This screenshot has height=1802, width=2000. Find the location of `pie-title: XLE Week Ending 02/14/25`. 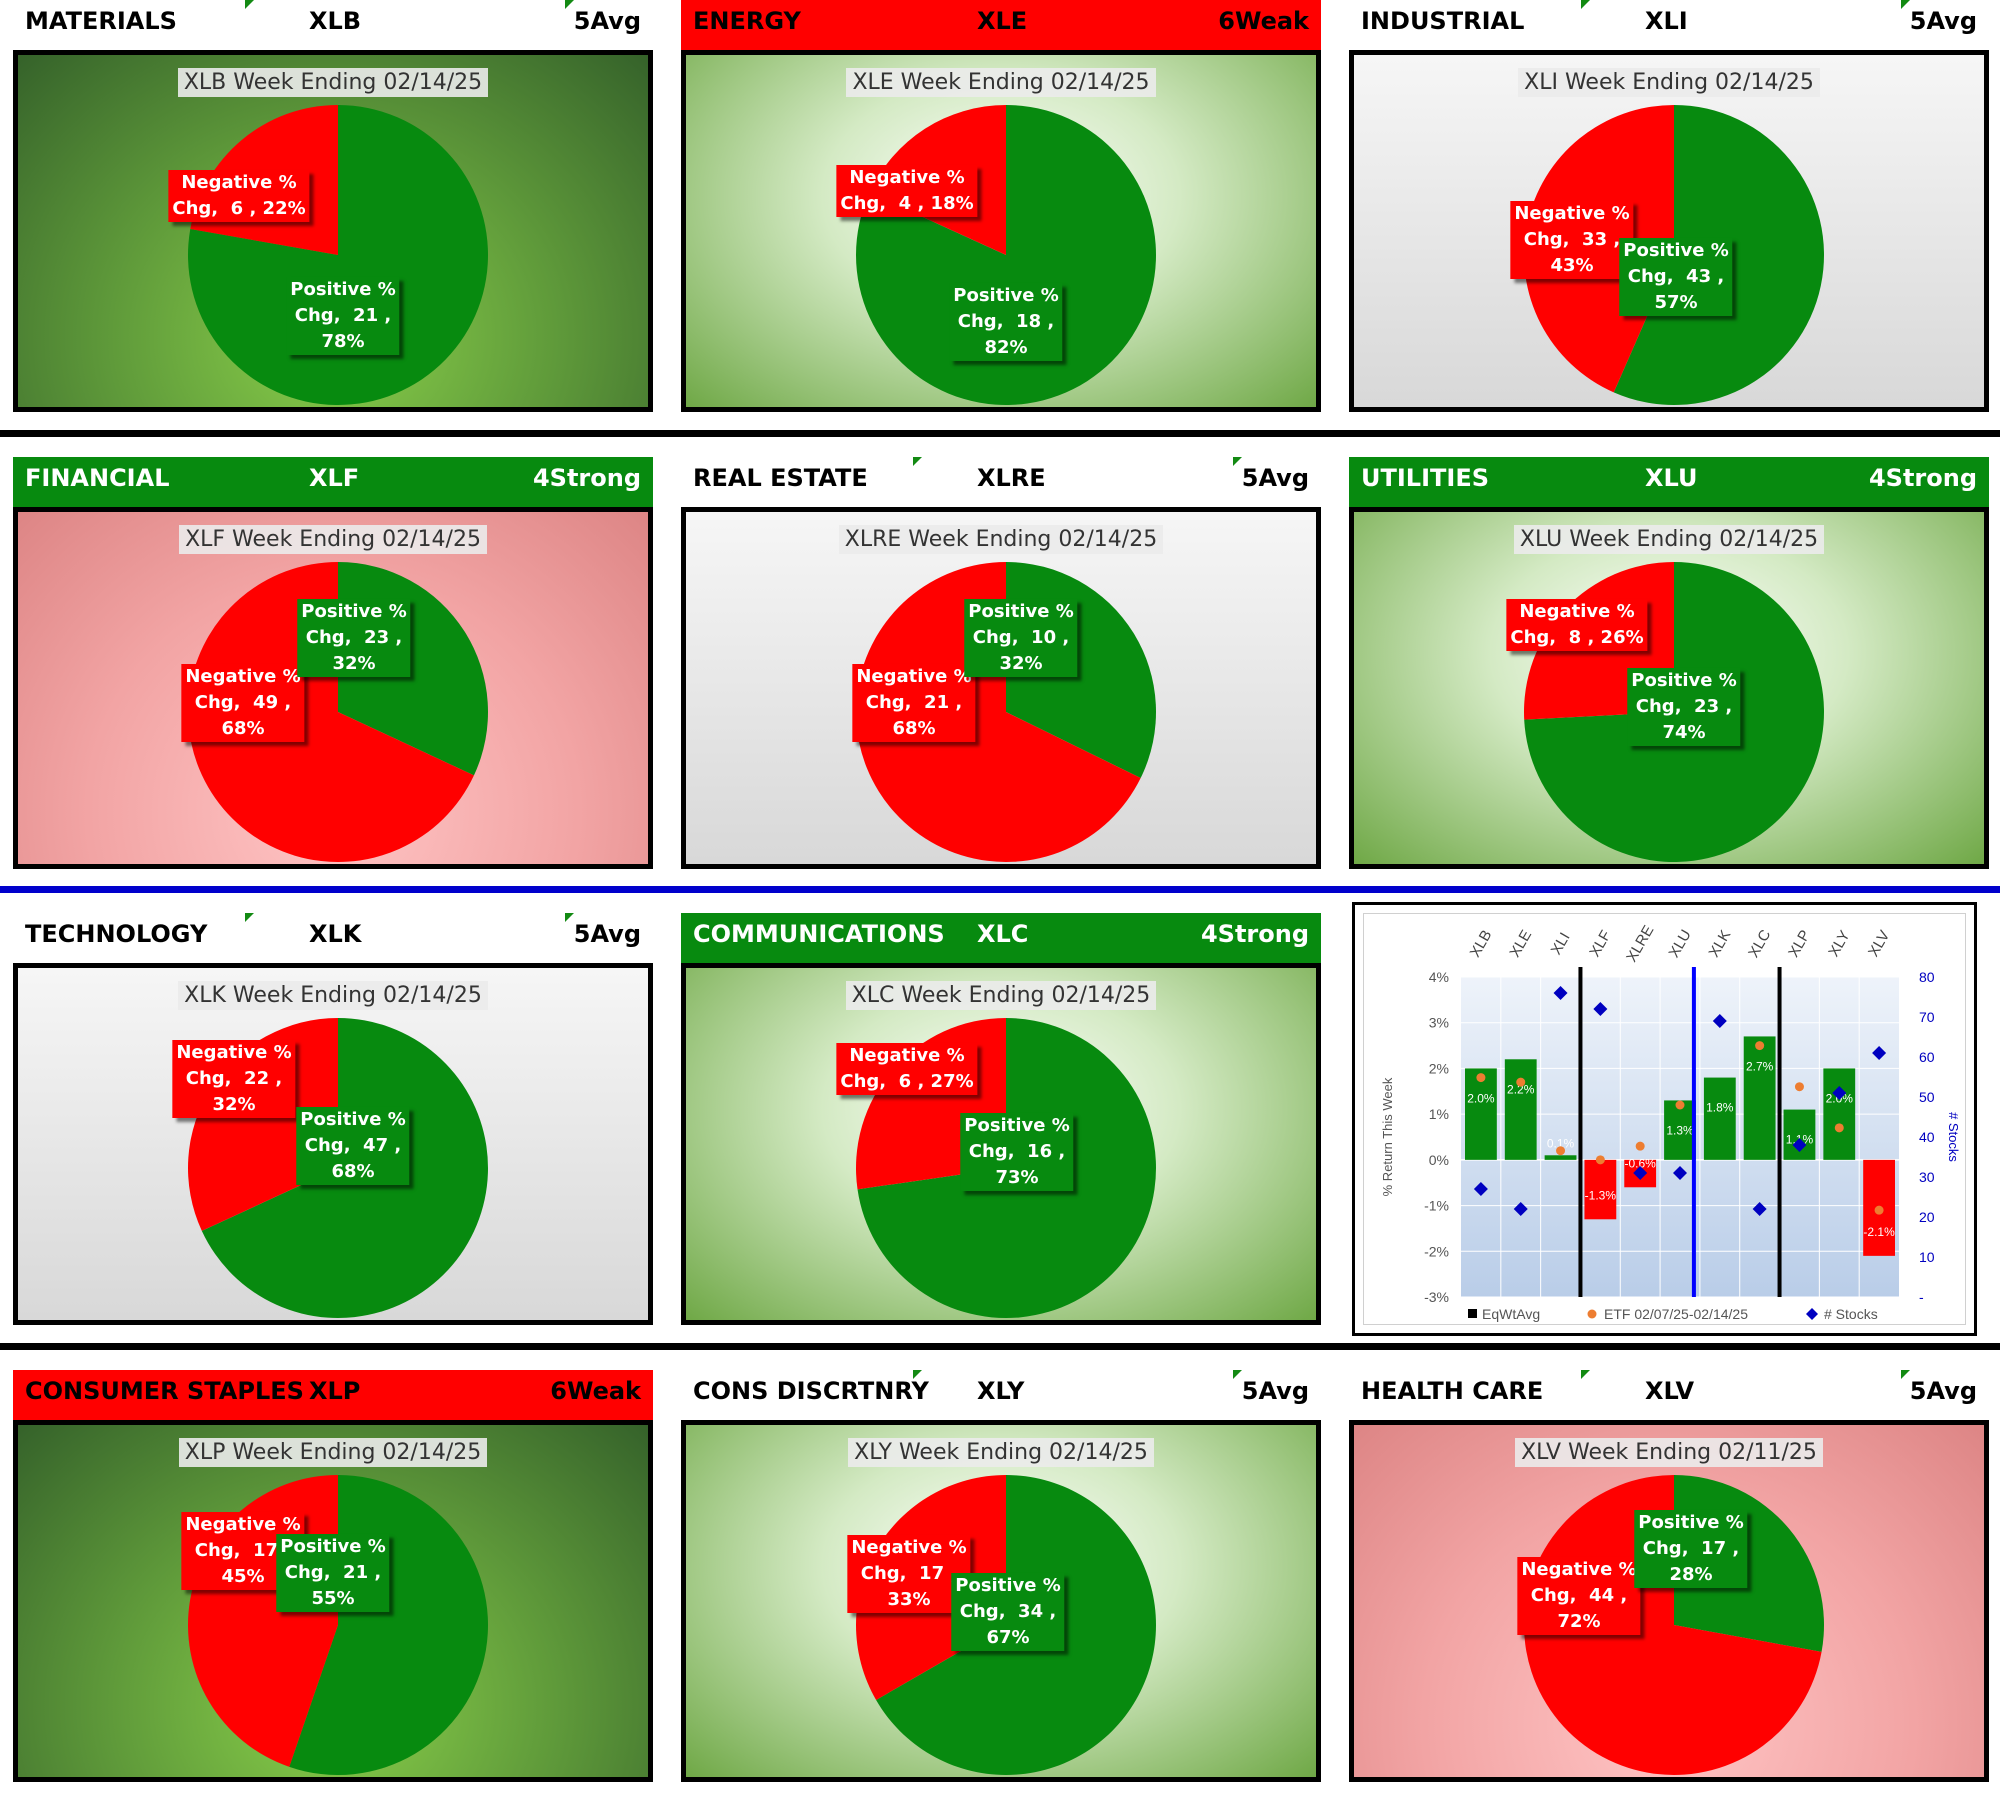

pie-title: XLE Week Ending 02/14/25 is located at coordinates (1001, 82).